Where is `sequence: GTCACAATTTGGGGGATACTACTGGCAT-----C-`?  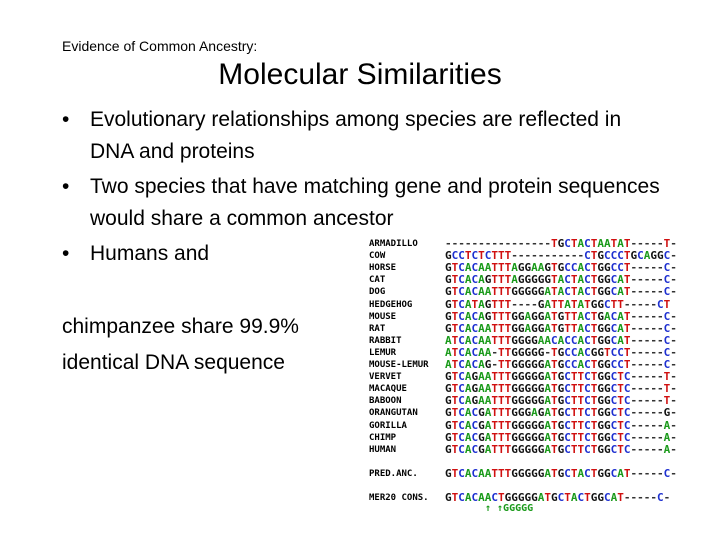
sequence: GTCACAATTTGGGGGATACTACTGGCAT-----C- is located at coordinates (561, 292).